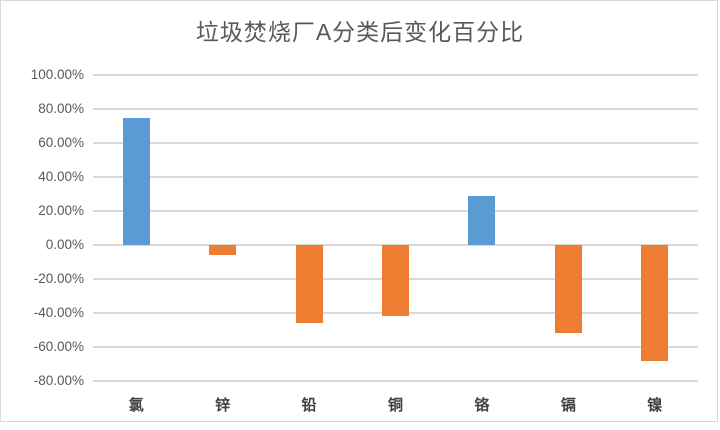 Image resolution: width=720 pixels, height=430 pixels. I want to click on x-axis-tick-label: 氯, so click(136, 405).